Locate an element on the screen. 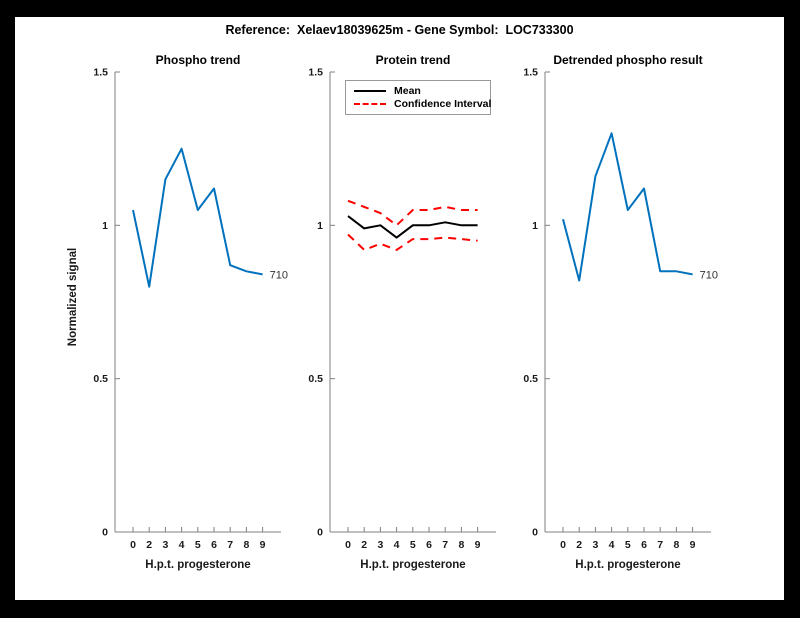  series-line-ci-lower is located at coordinates (412, 242).